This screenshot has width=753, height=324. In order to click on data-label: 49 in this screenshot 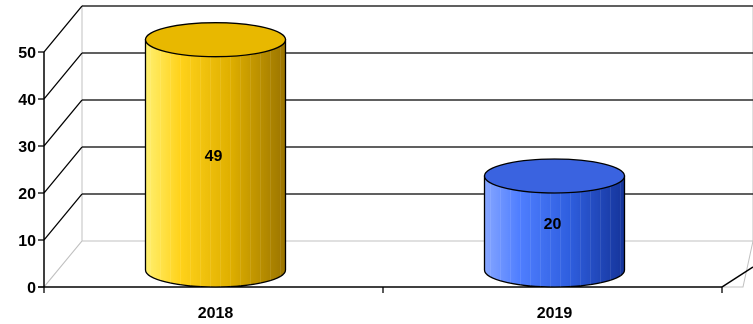, I will do `click(214, 156)`.